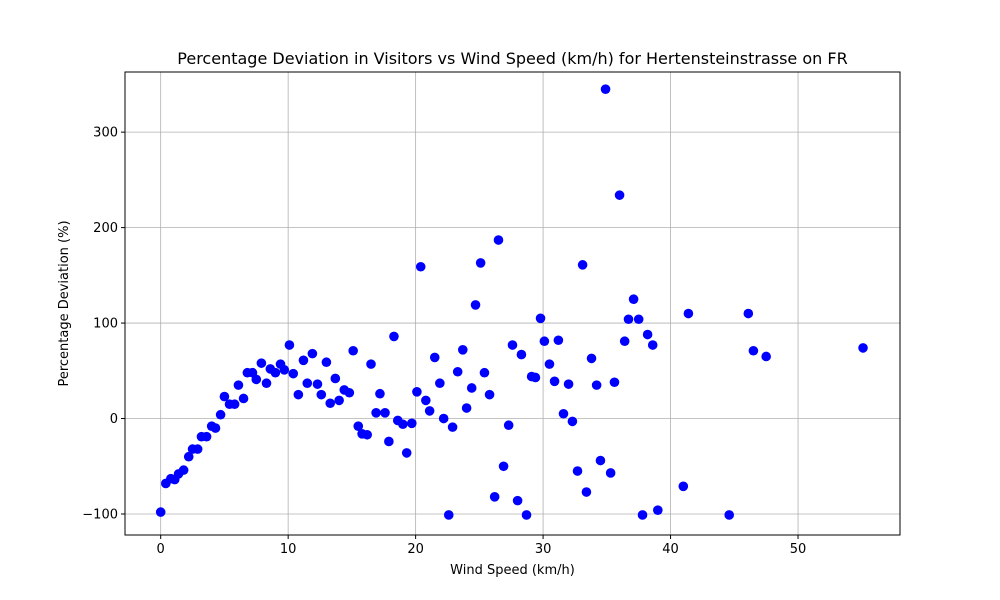  I want to click on y-tick-label: −100, so click(100, 514).